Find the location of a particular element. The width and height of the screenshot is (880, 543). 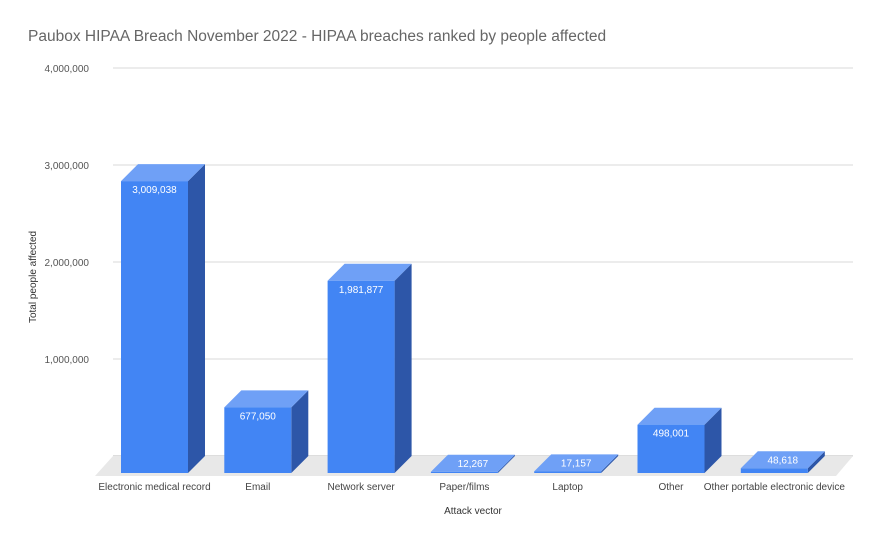

data-label: 12,267 is located at coordinates (473, 464).